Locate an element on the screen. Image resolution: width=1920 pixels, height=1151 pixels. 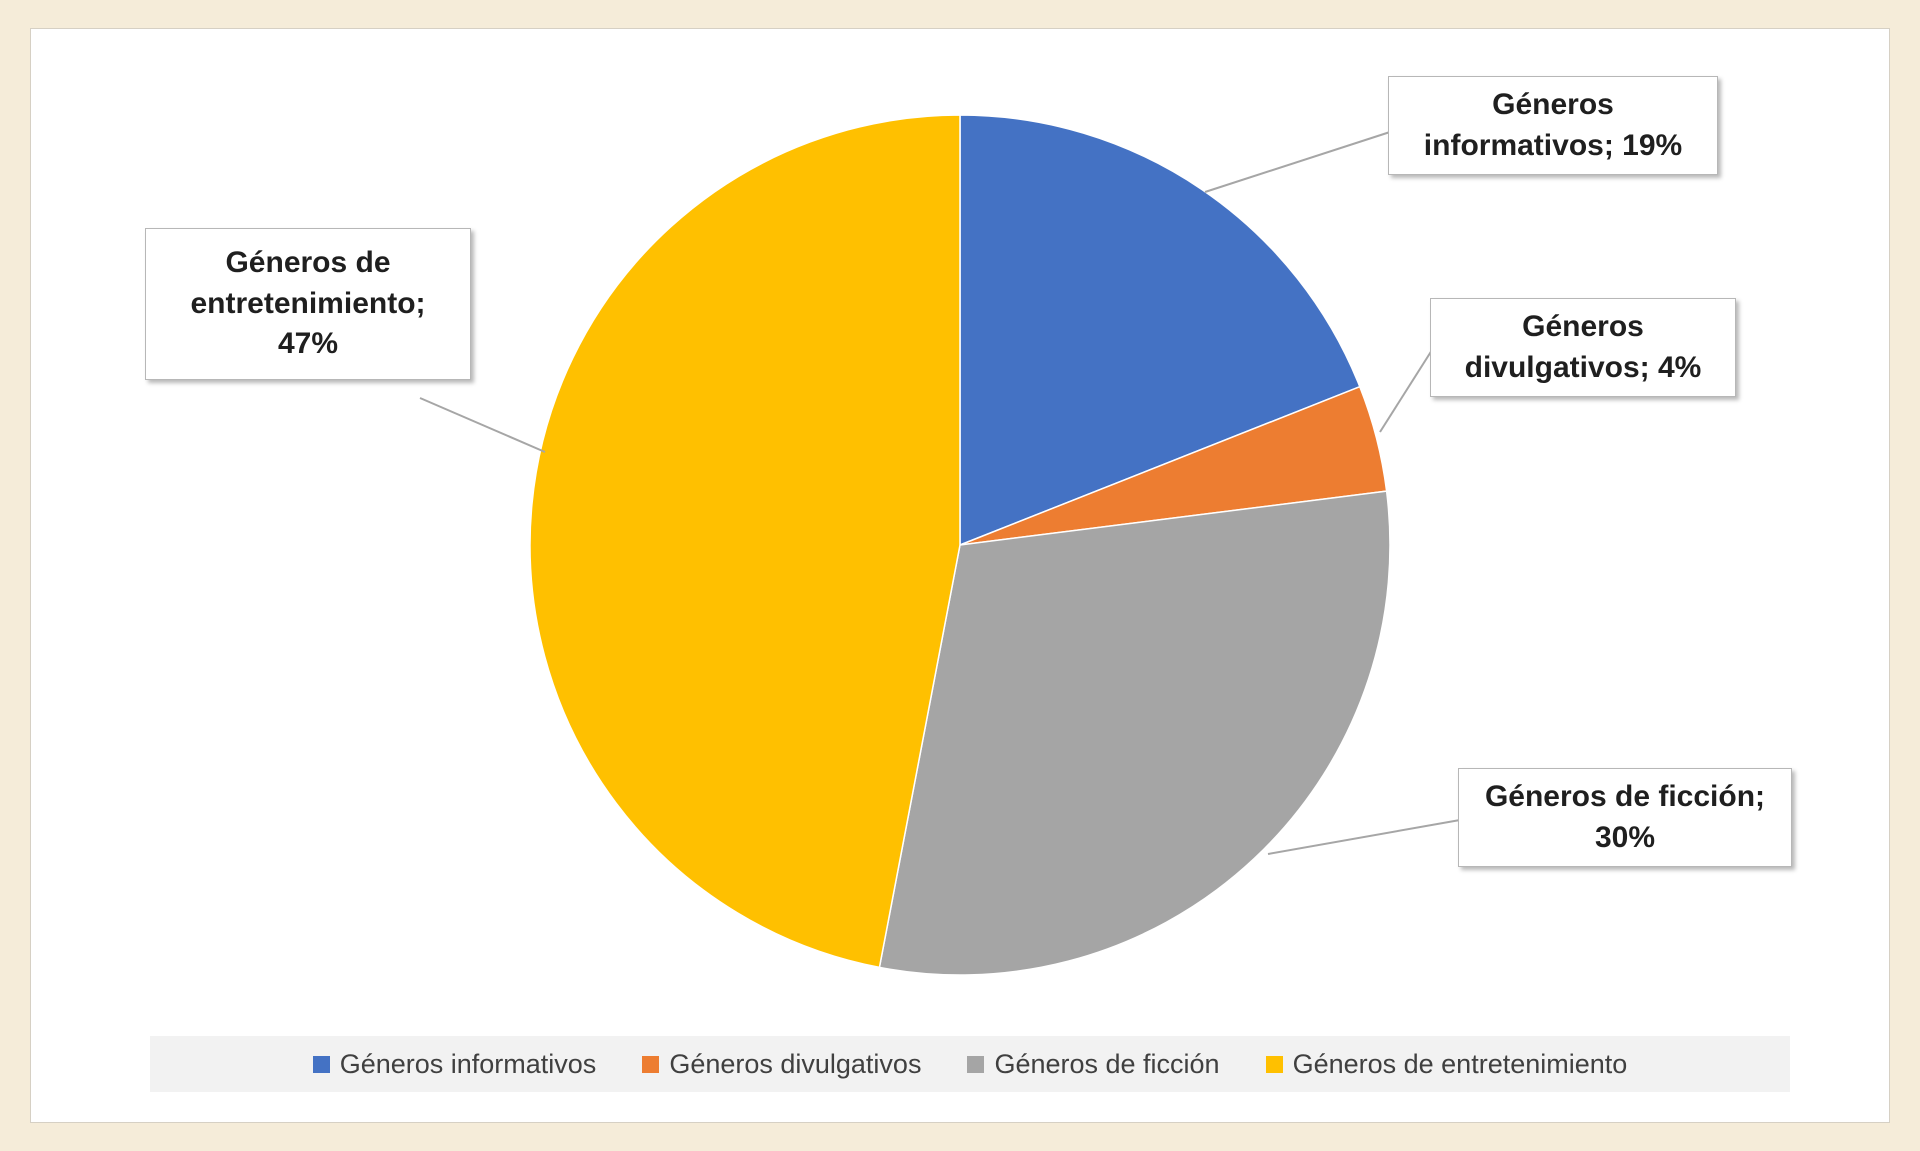
data-label-ficcion: Géneros de ficción; 30% is located at coordinates (1625, 817).